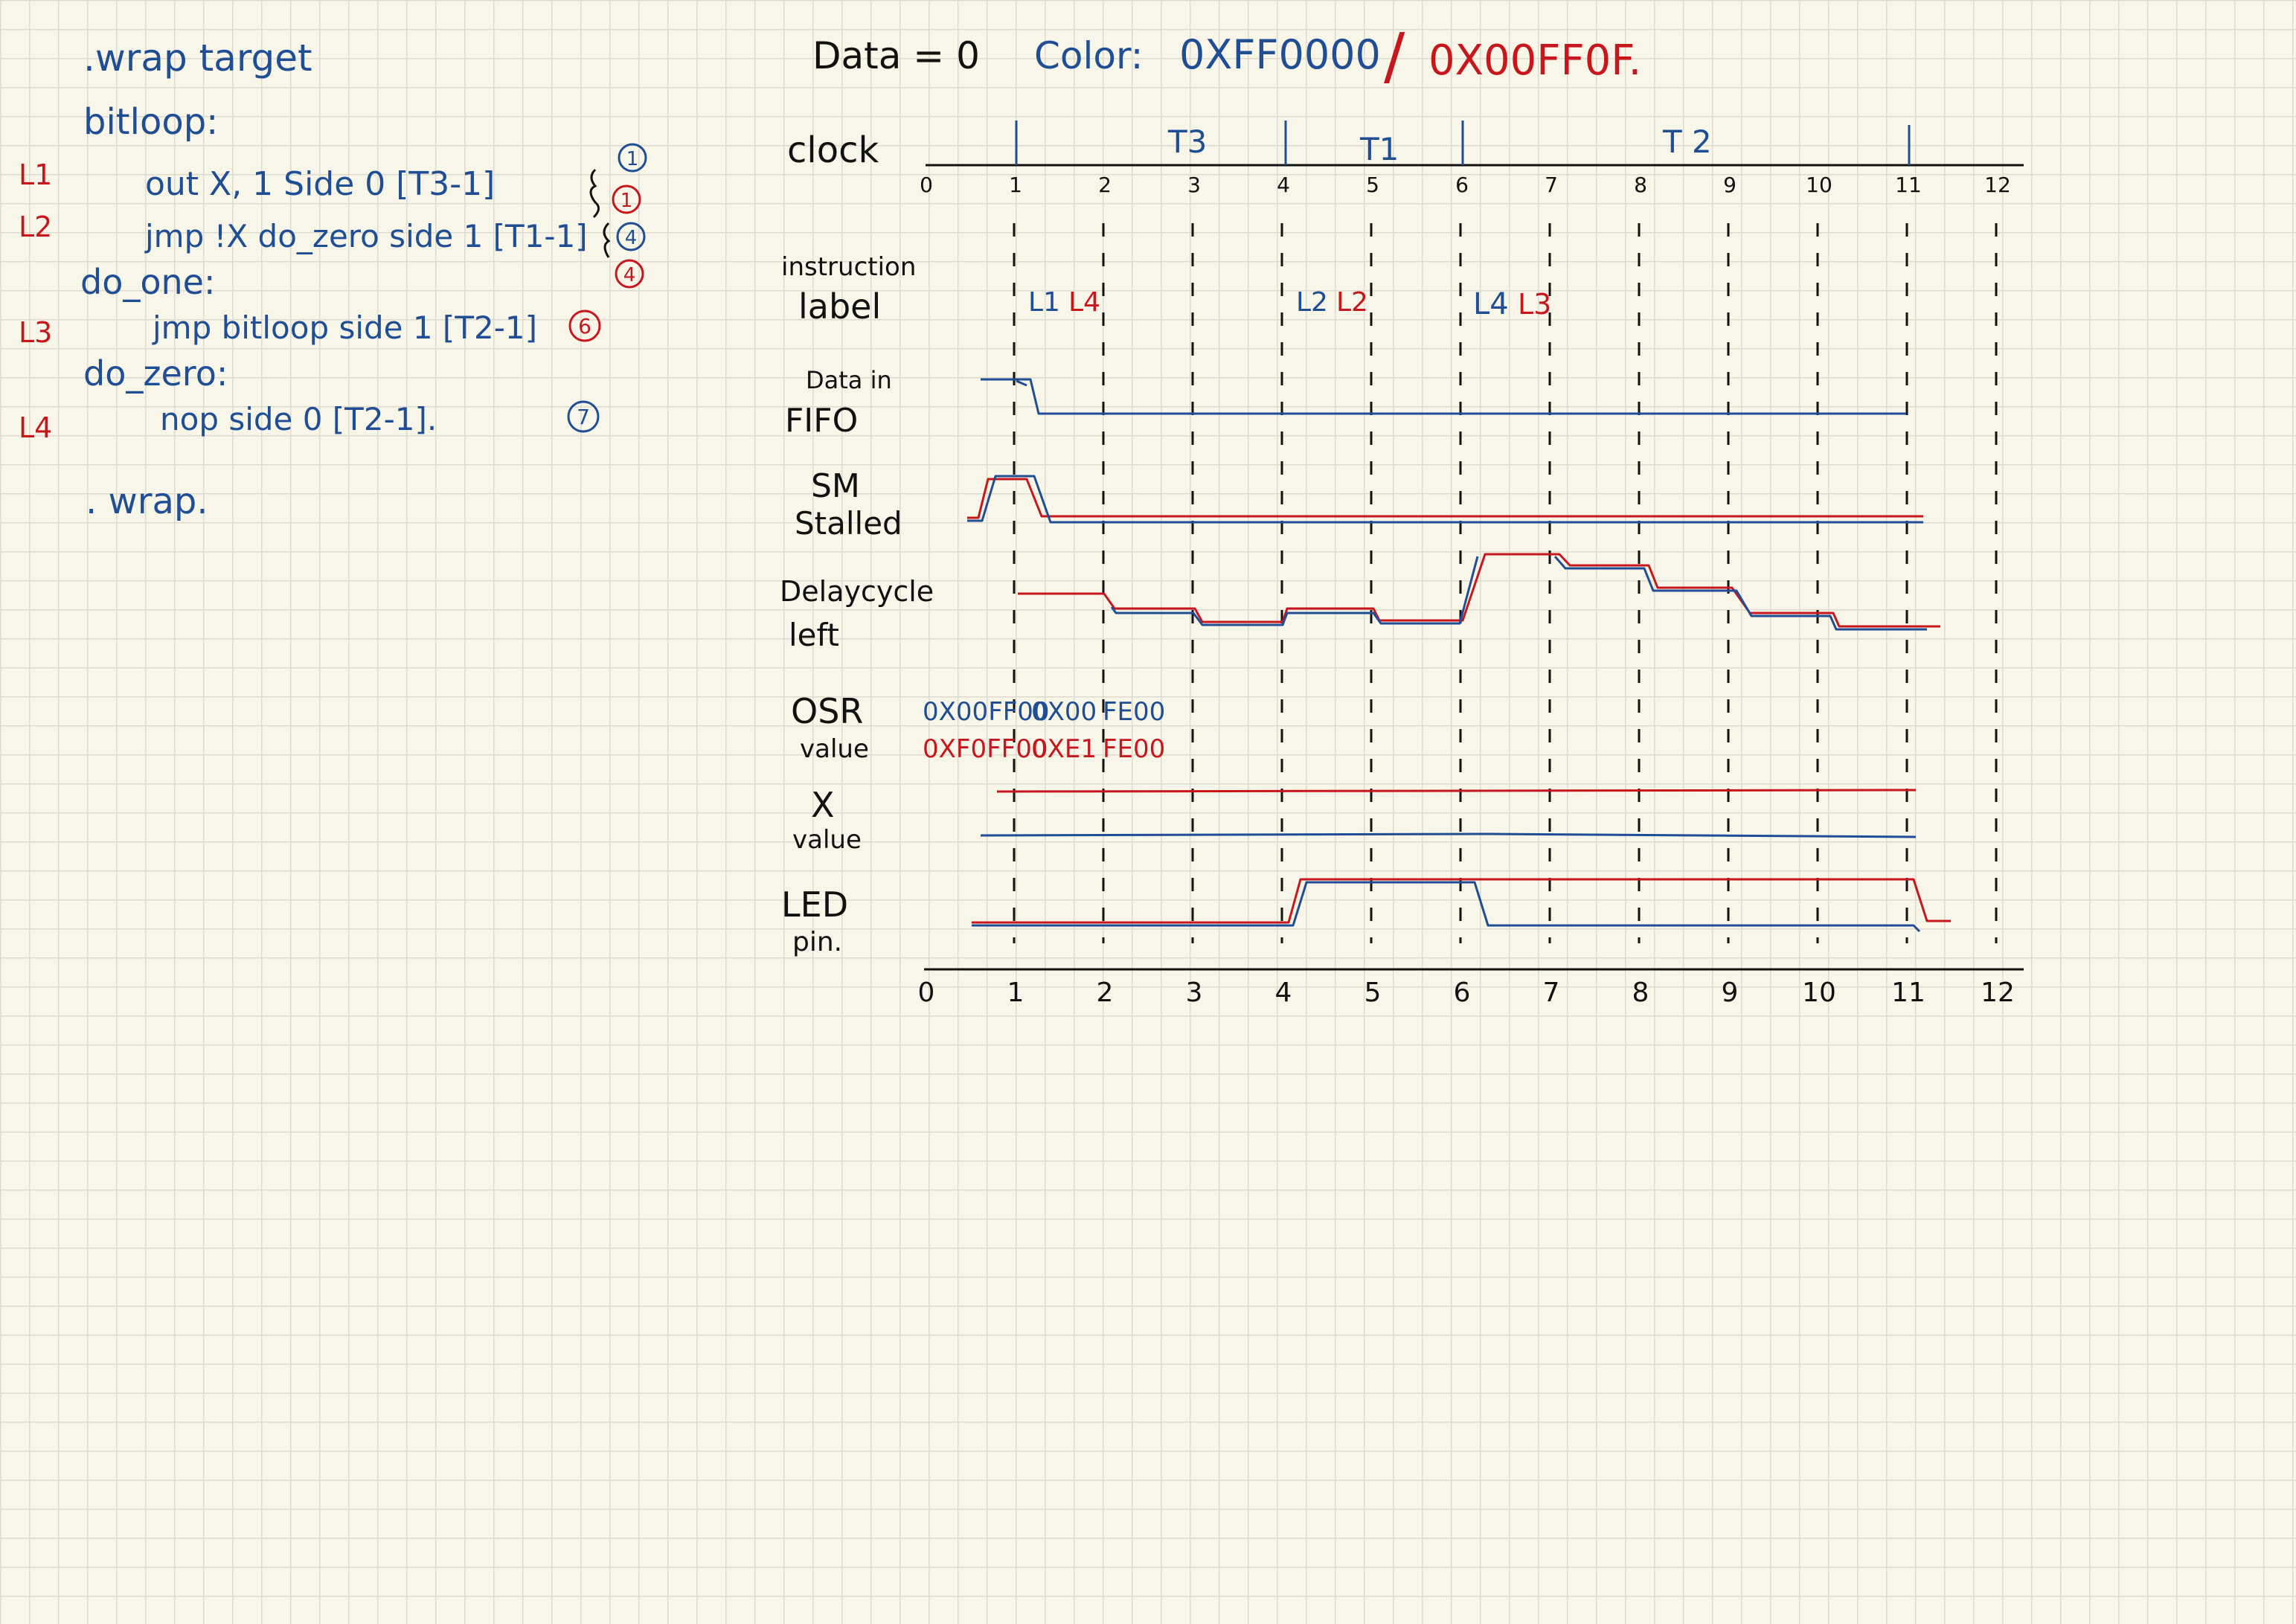 The height and width of the screenshot is (1624, 2296). What do you see at coordinates (1998, 993) in the screenshot?
I see `axis-tick-label: 12` at bounding box center [1998, 993].